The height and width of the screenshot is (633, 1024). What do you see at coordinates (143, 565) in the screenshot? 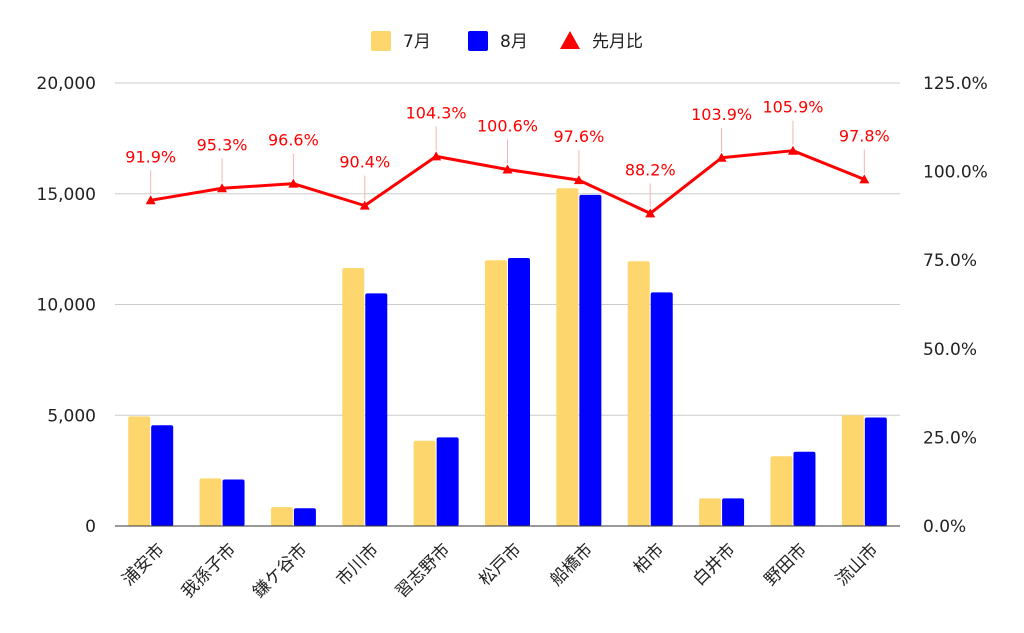
I see `x-tick-label: 浦安市` at bounding box center [143, 565].